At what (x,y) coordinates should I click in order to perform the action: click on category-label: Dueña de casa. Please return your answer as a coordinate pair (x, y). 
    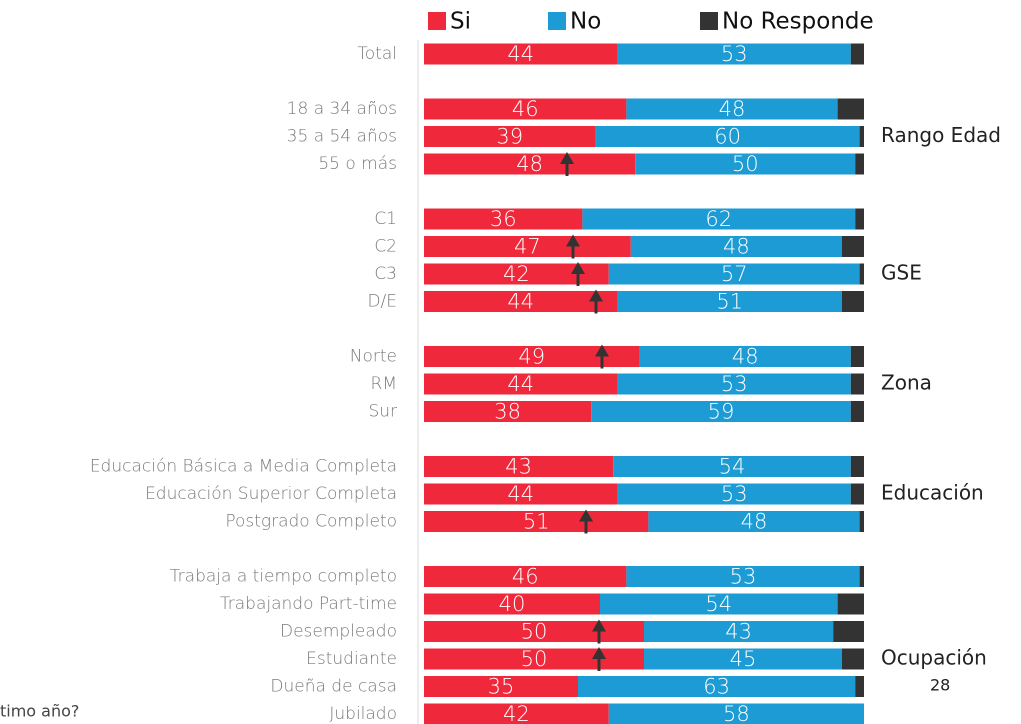
    Looking at the image, I should click on (333, 687).